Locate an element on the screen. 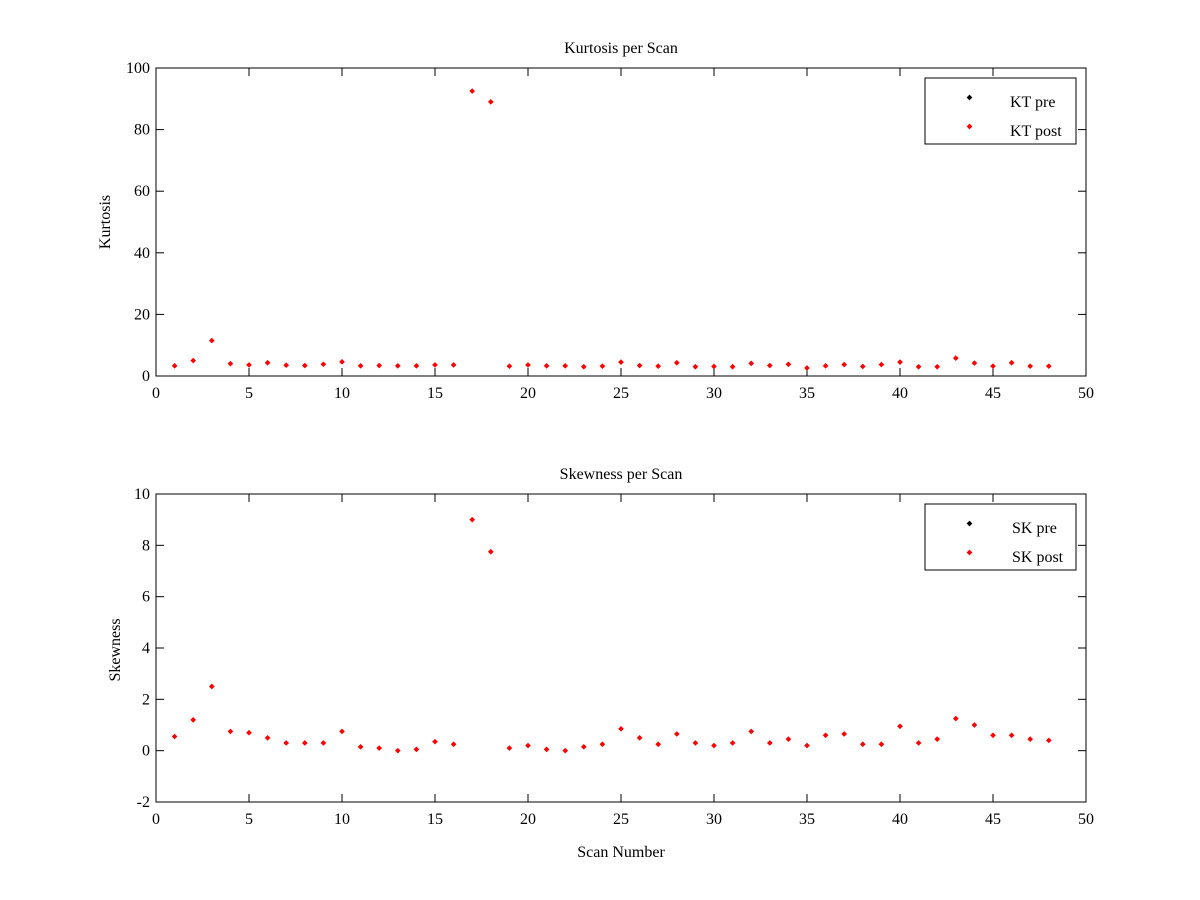 The width and height of the screenshot is (1200, 900). skewness-legend-label-pre: SK pre is located at coordinates (1034, 528).